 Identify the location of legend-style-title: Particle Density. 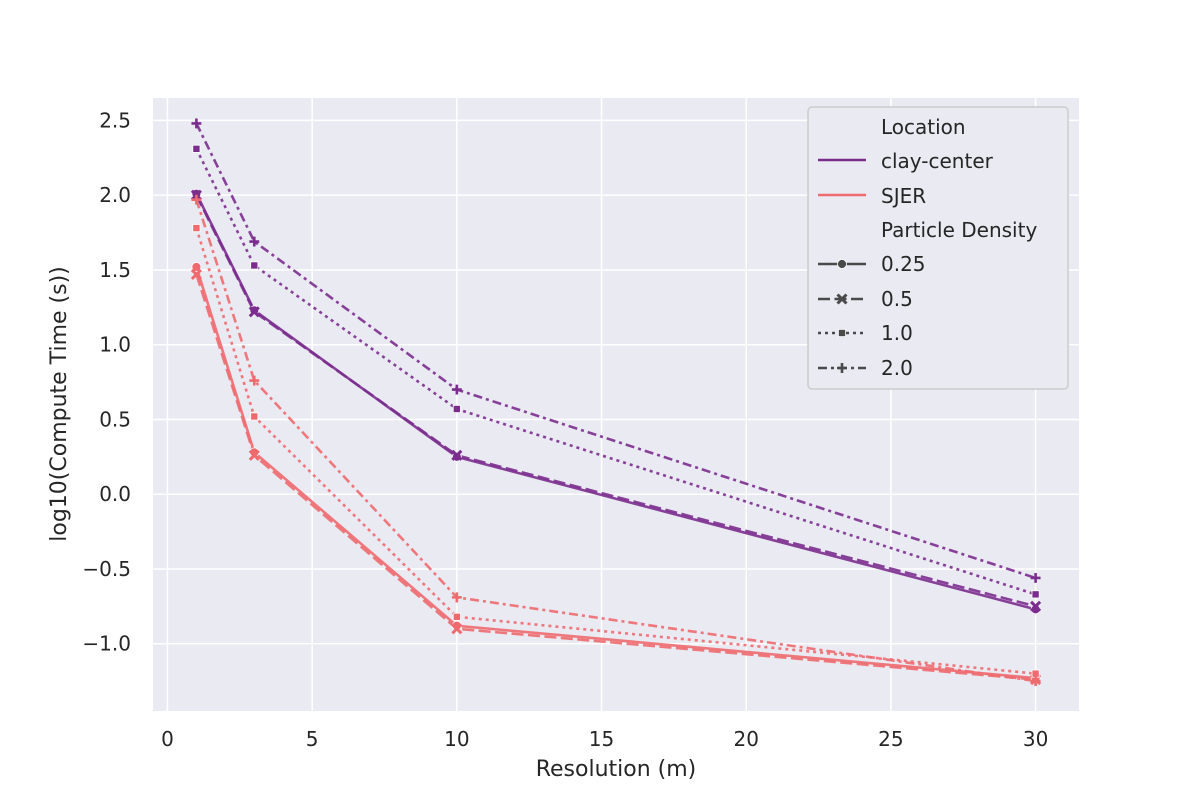
(959, 230).